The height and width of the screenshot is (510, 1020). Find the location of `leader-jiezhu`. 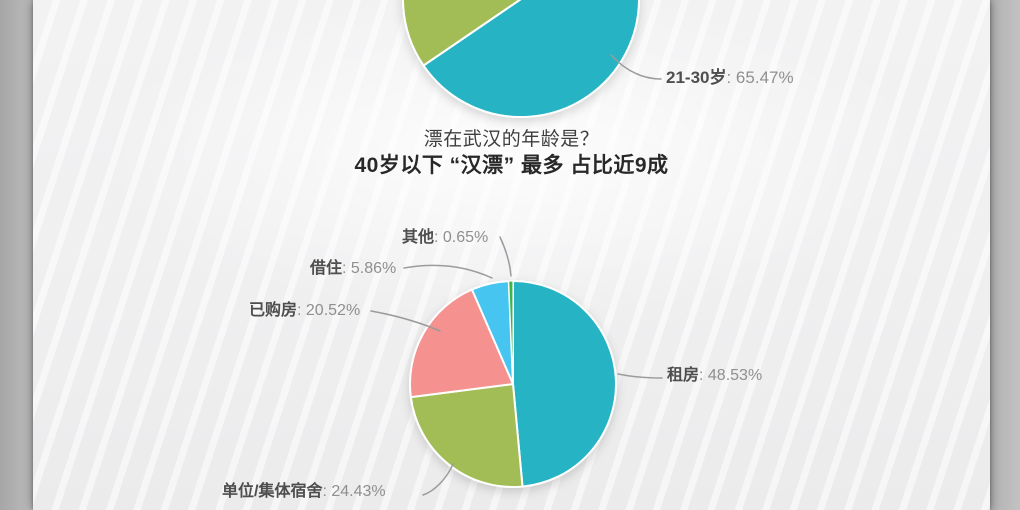

leader-jiezhu is located at coordinates (448, 271).